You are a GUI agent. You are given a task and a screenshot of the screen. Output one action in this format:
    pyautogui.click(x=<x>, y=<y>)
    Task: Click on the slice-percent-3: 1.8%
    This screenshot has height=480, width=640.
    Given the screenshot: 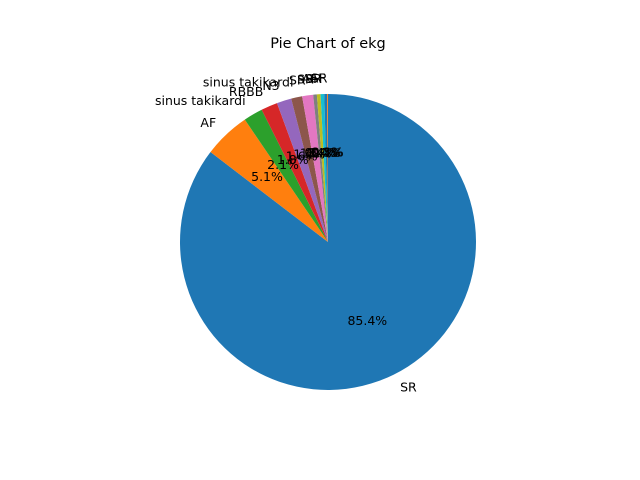 What is the action you would take?
    pyautogui.click(x=293, y=159)
    